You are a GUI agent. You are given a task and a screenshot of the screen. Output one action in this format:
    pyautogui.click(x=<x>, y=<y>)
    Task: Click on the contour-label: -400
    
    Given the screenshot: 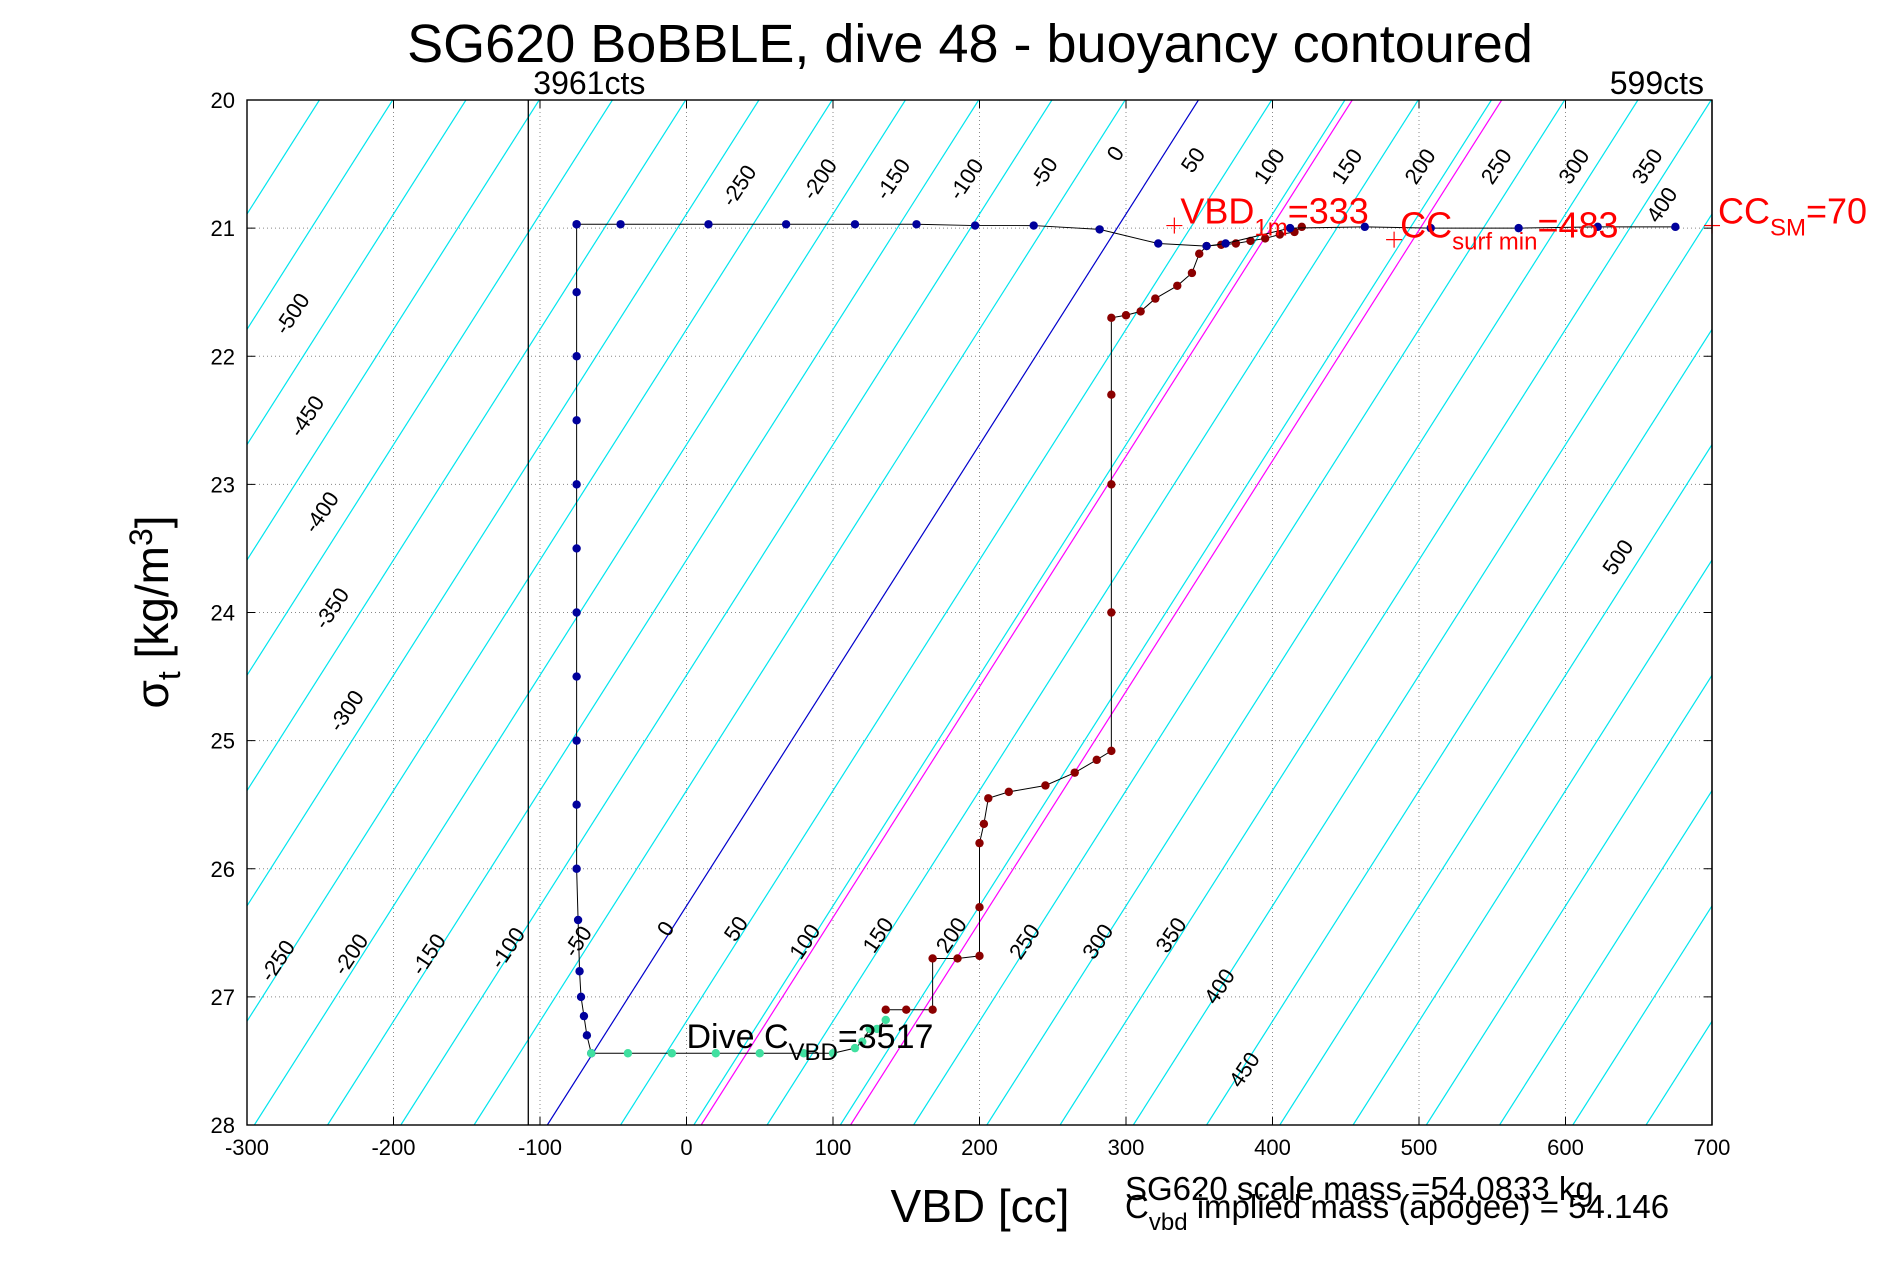 What is the action you would take?
    pyautogui.click(x=321, y=512)
    